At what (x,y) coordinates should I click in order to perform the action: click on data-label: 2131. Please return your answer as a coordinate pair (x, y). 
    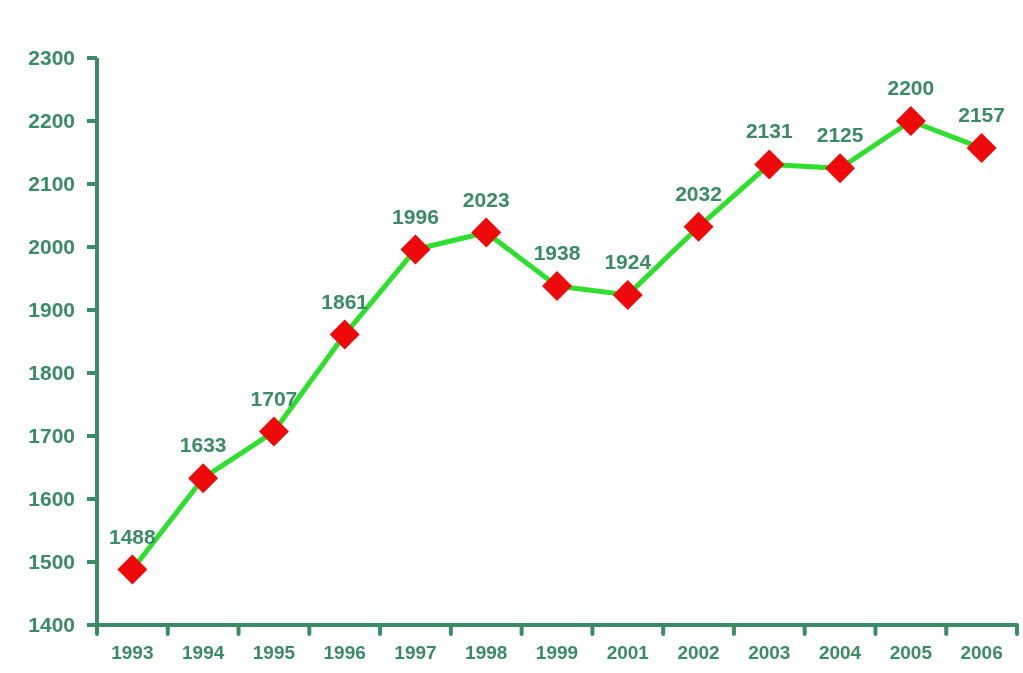
    Looking at the image, I should click on (769, 131).